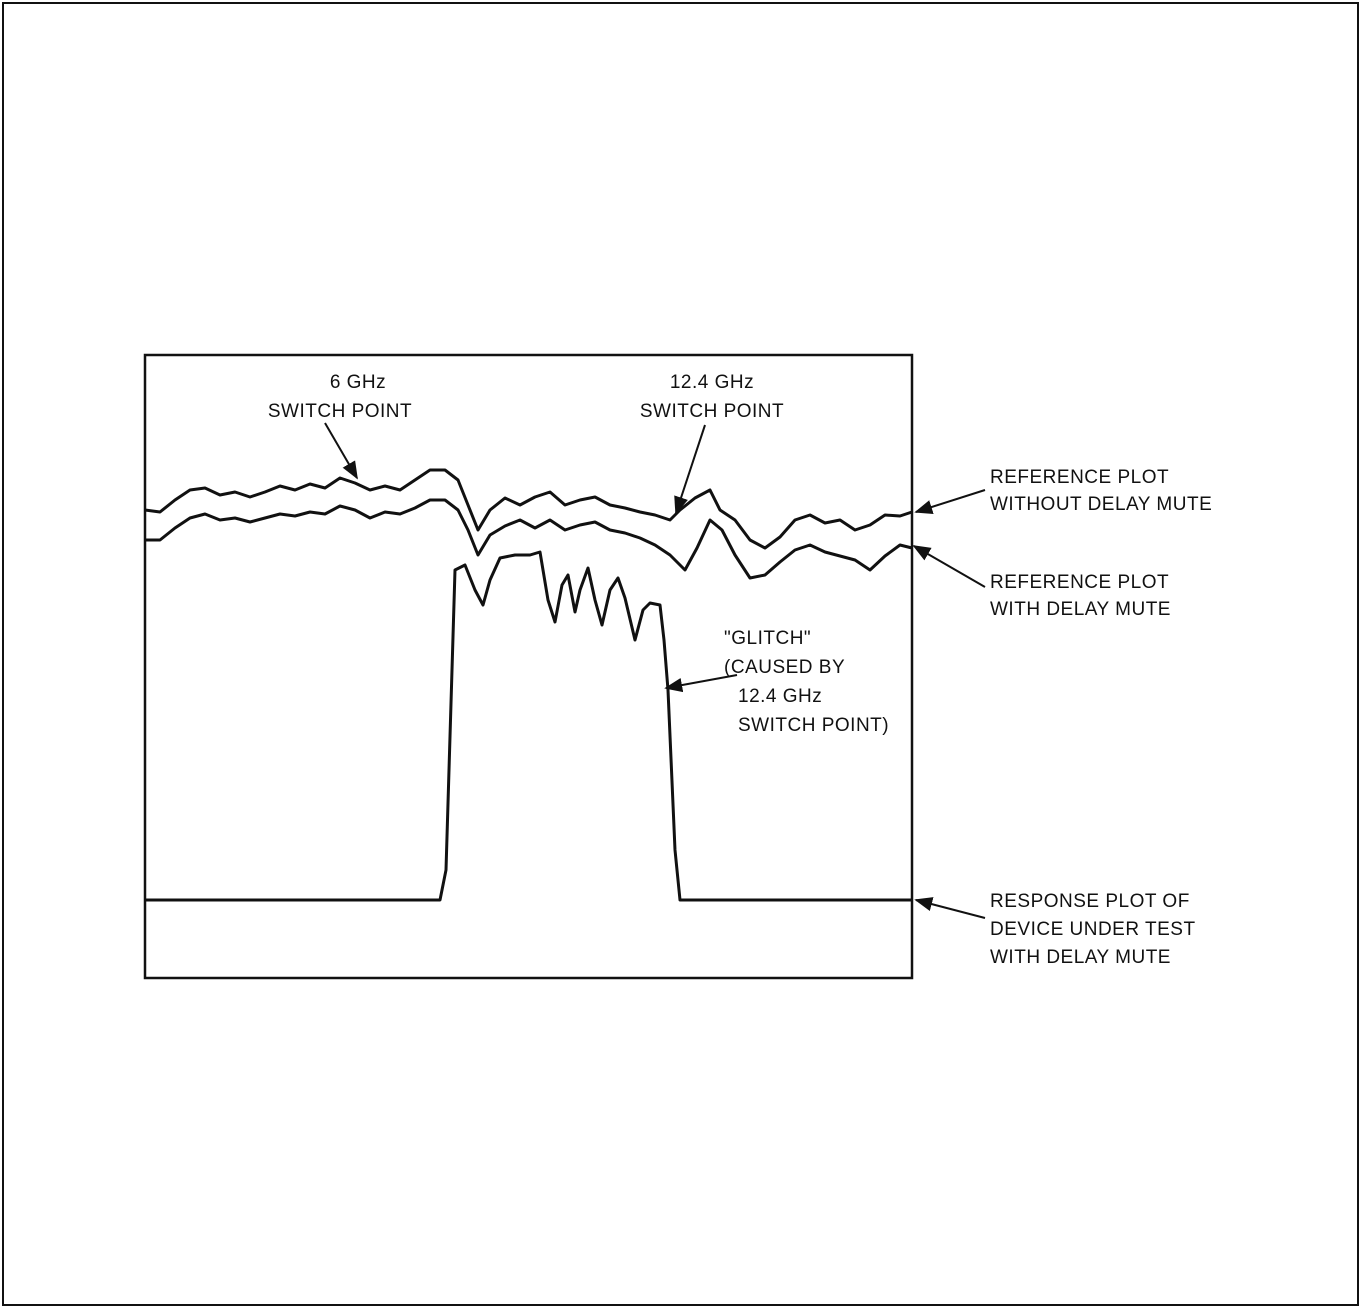 The image size is (1363, 1311). What do you see at coordinates (1101, 504) in the screenshot?
I see `annotation-text: WITHOUT DELAY MUTE` at bounding box center [1101, 504].